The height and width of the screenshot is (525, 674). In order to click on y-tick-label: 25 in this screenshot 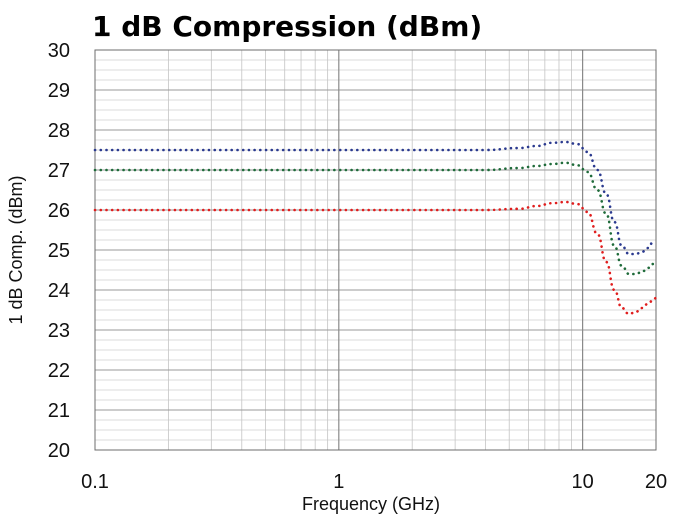, I will do `click(59, 251)`.